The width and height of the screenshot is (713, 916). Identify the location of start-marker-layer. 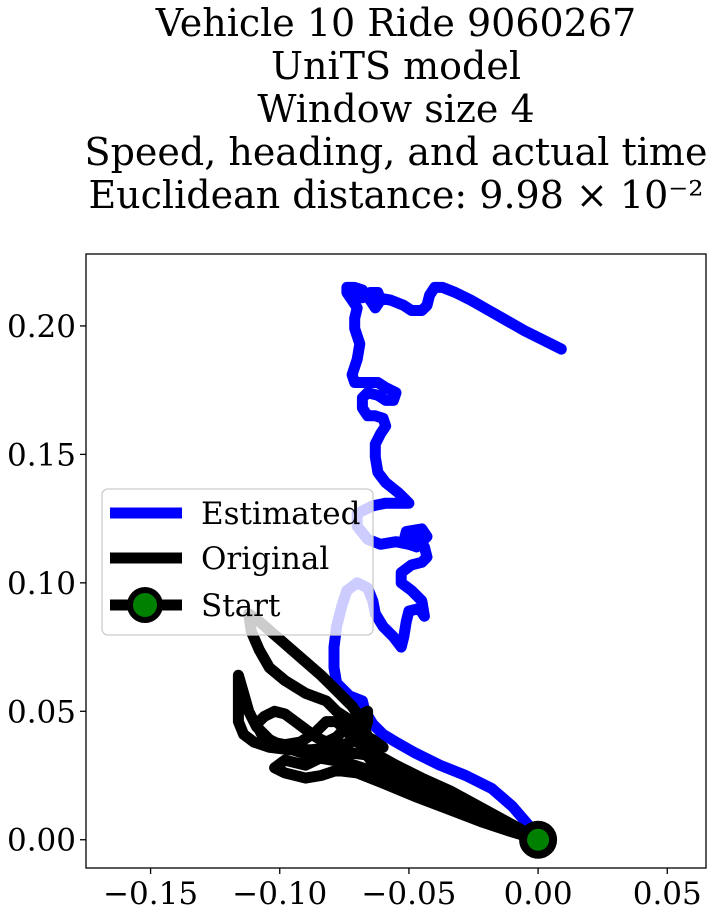
(538, 839).